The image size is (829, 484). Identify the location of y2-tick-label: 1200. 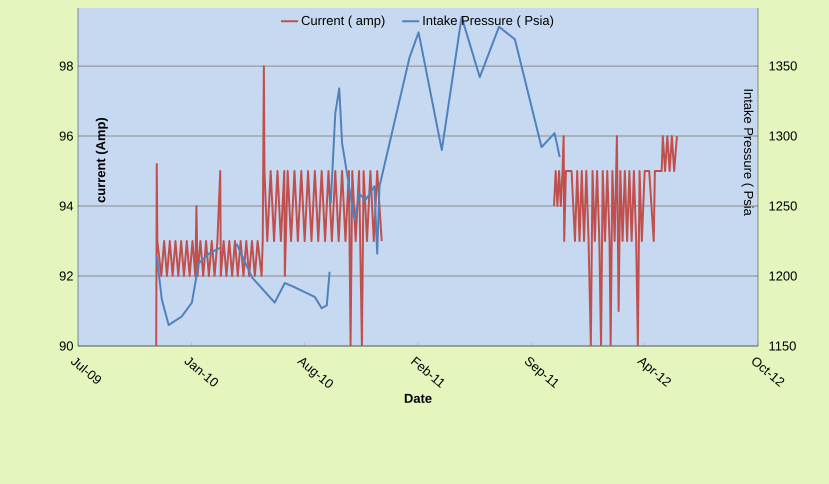
(783, 276).